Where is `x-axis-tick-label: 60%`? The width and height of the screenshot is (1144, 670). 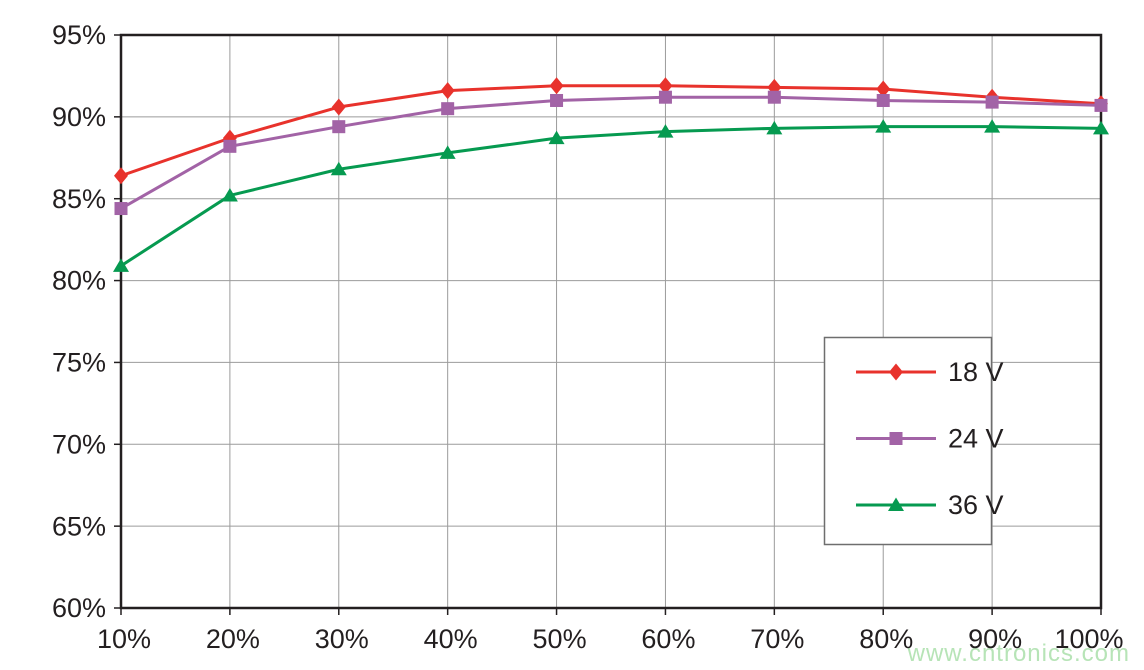
x-axis-tick-label: 60% is located at coordinates (668, 639).